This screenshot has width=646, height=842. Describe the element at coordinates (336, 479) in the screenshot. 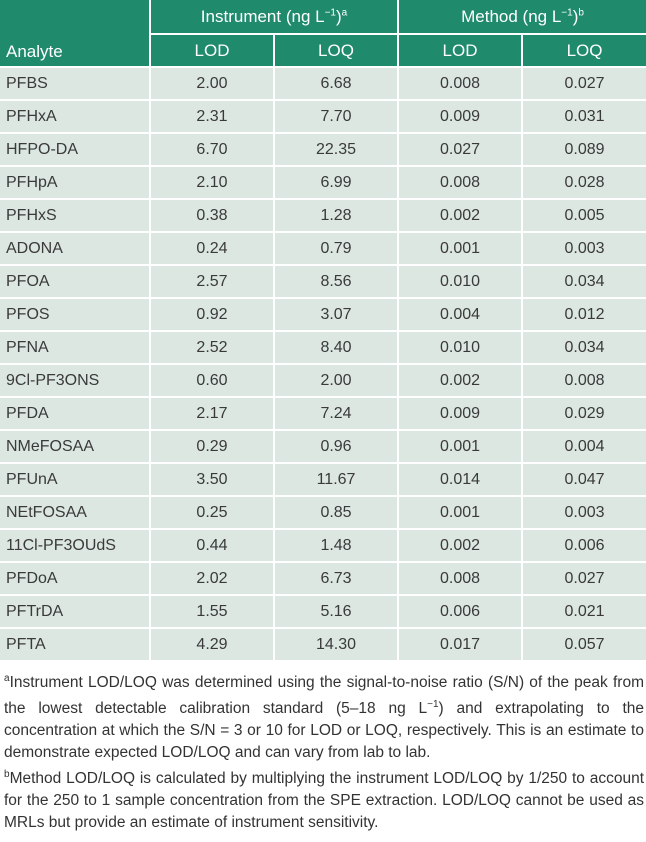

I see `instrument-loq-cell: 11.67` at that location.